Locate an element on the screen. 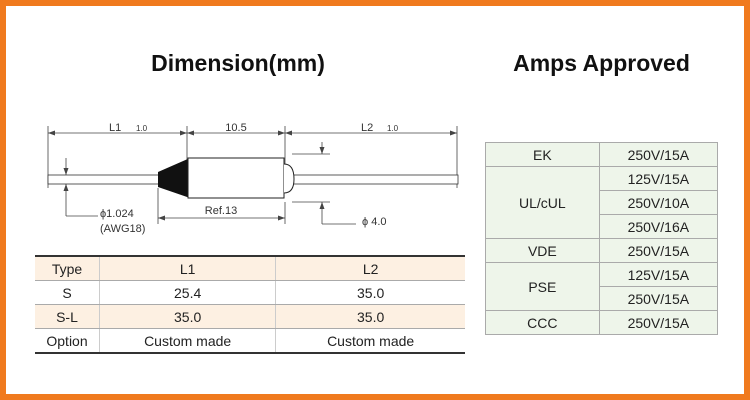 This screenshot has height=400, width=750. table-cell: 25.4 is located at coordinates (188, 292).